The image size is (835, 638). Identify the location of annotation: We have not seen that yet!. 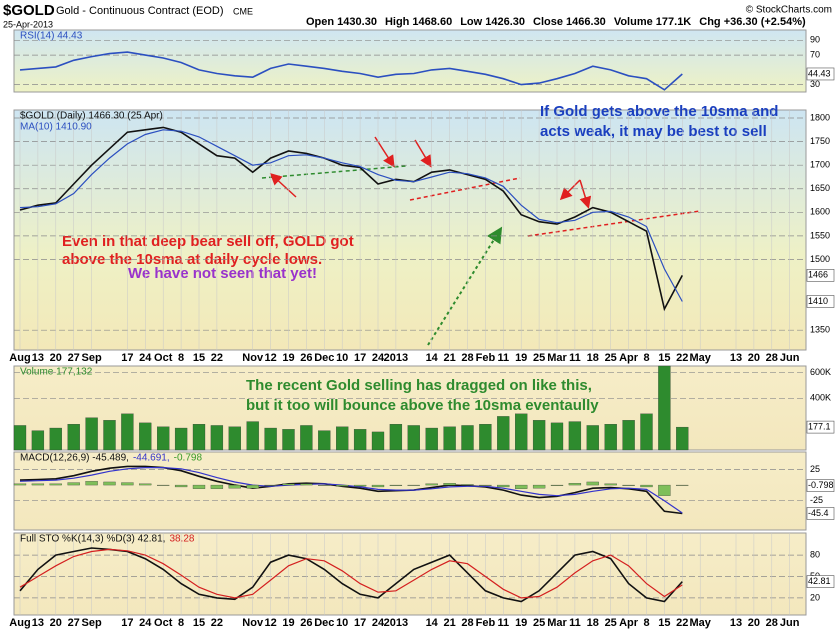
(222, 273).